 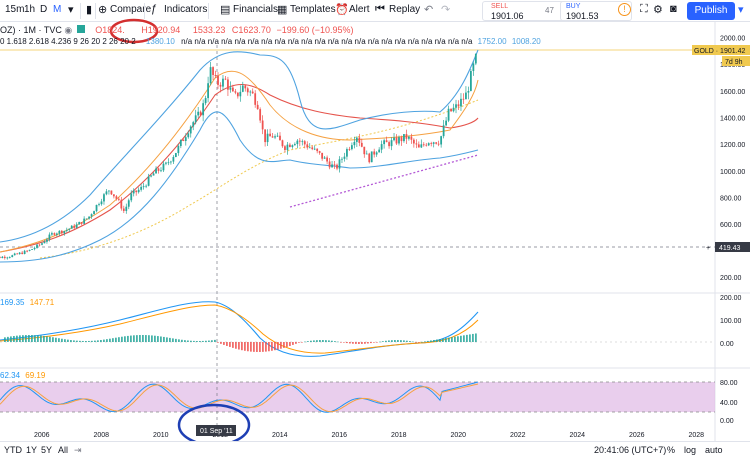 What do you see at coordinates (30, 9) in the screenshot?
I see `interval-1h-button: 1h` at bounding box center [30, 9].